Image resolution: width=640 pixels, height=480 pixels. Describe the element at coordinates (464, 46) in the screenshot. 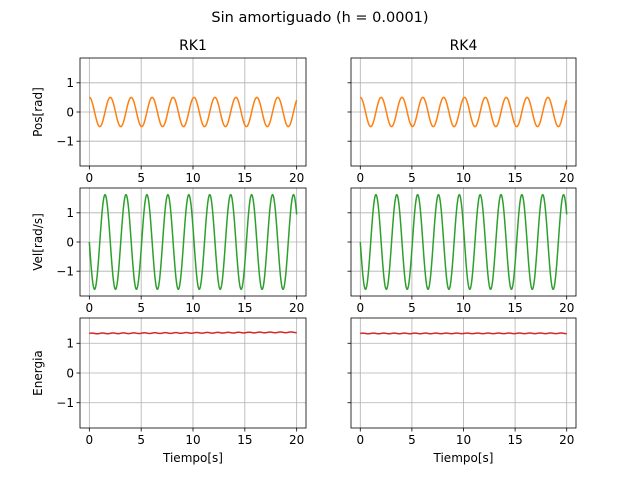

I see `subplot-title: RK4` at that location.